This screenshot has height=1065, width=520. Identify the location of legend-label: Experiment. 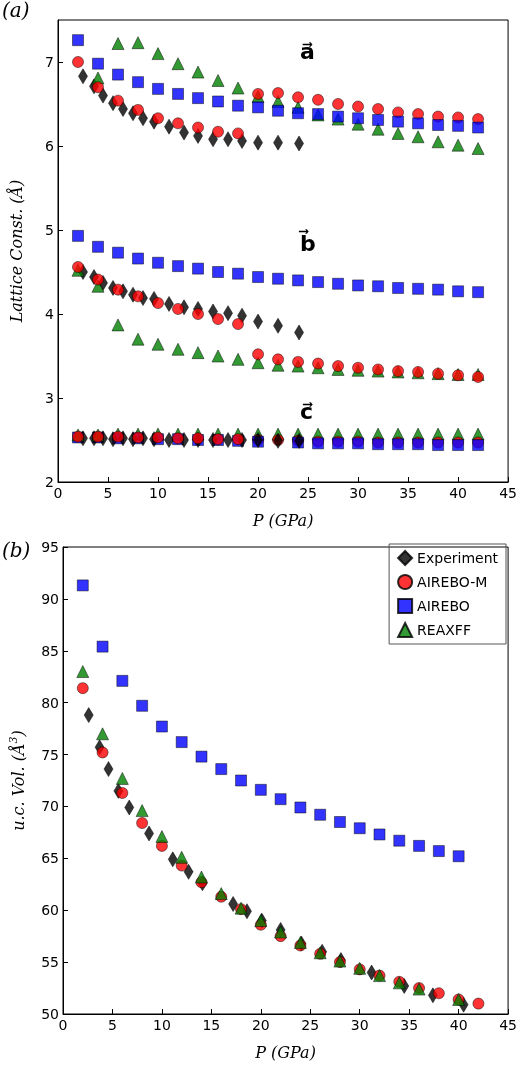
(458, 558).